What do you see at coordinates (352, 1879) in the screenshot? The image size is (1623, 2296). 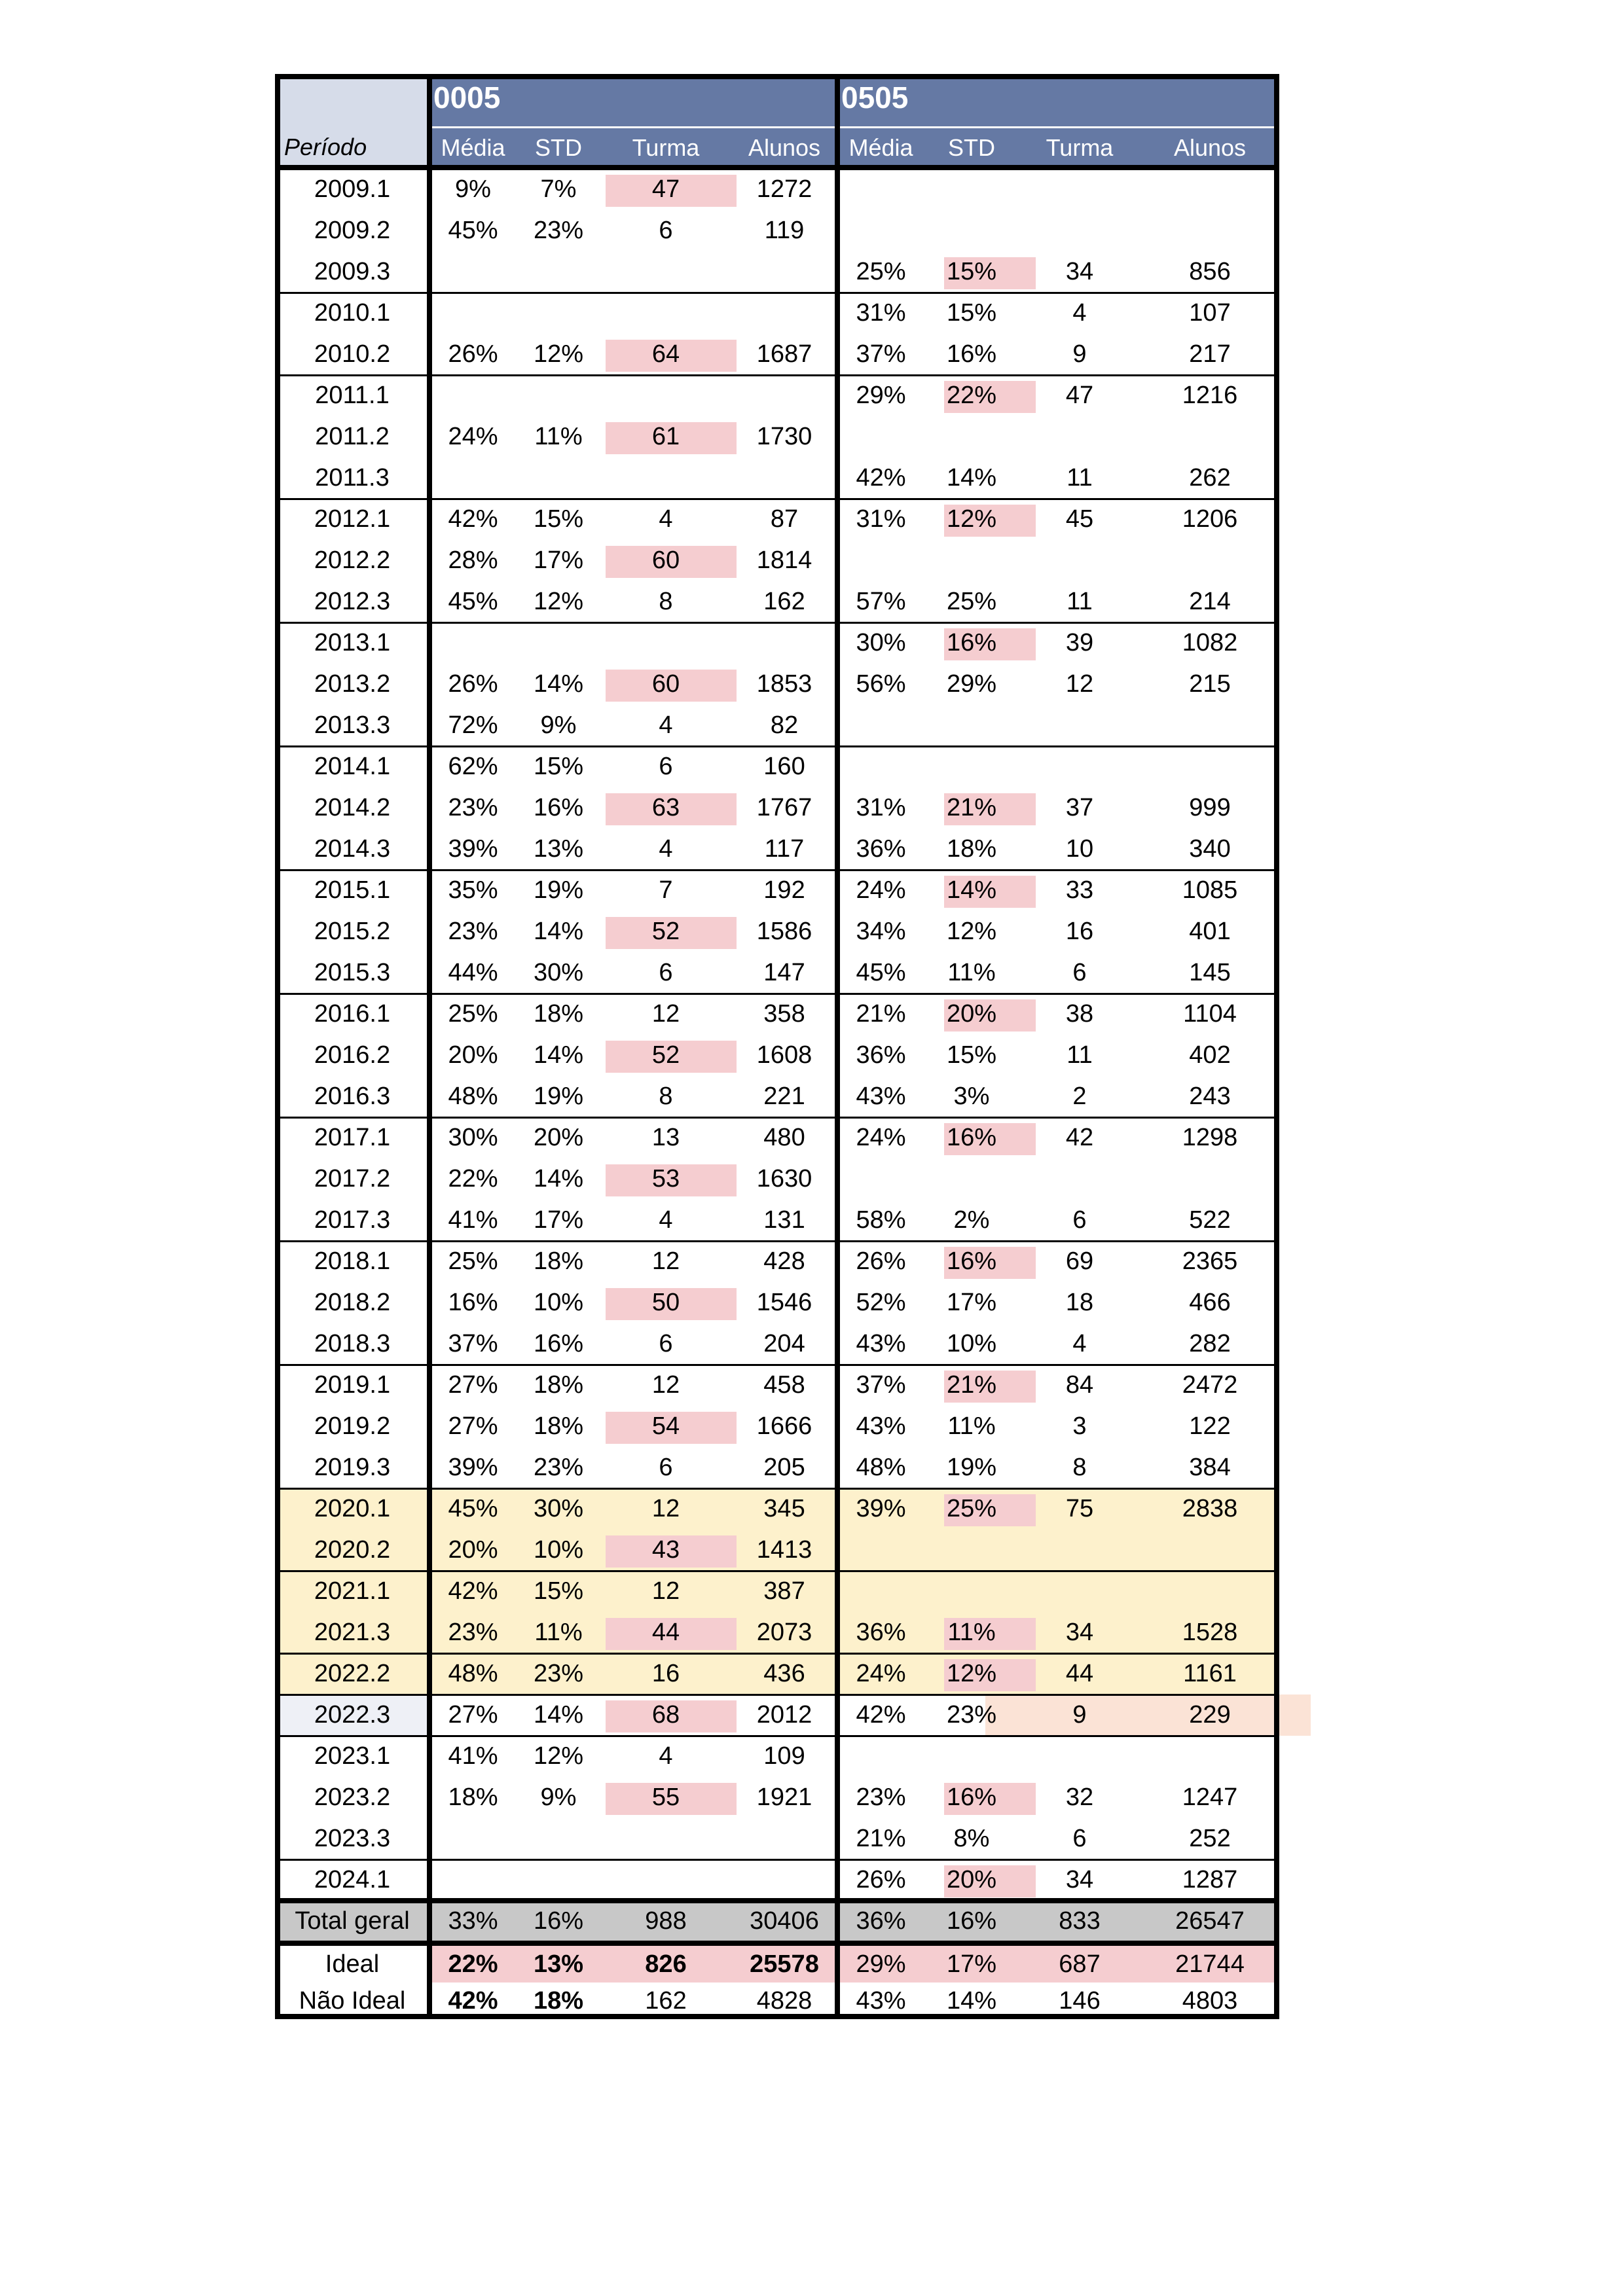 I see `periodo-cell: 2024.1` at bounding box center [352, 1879].